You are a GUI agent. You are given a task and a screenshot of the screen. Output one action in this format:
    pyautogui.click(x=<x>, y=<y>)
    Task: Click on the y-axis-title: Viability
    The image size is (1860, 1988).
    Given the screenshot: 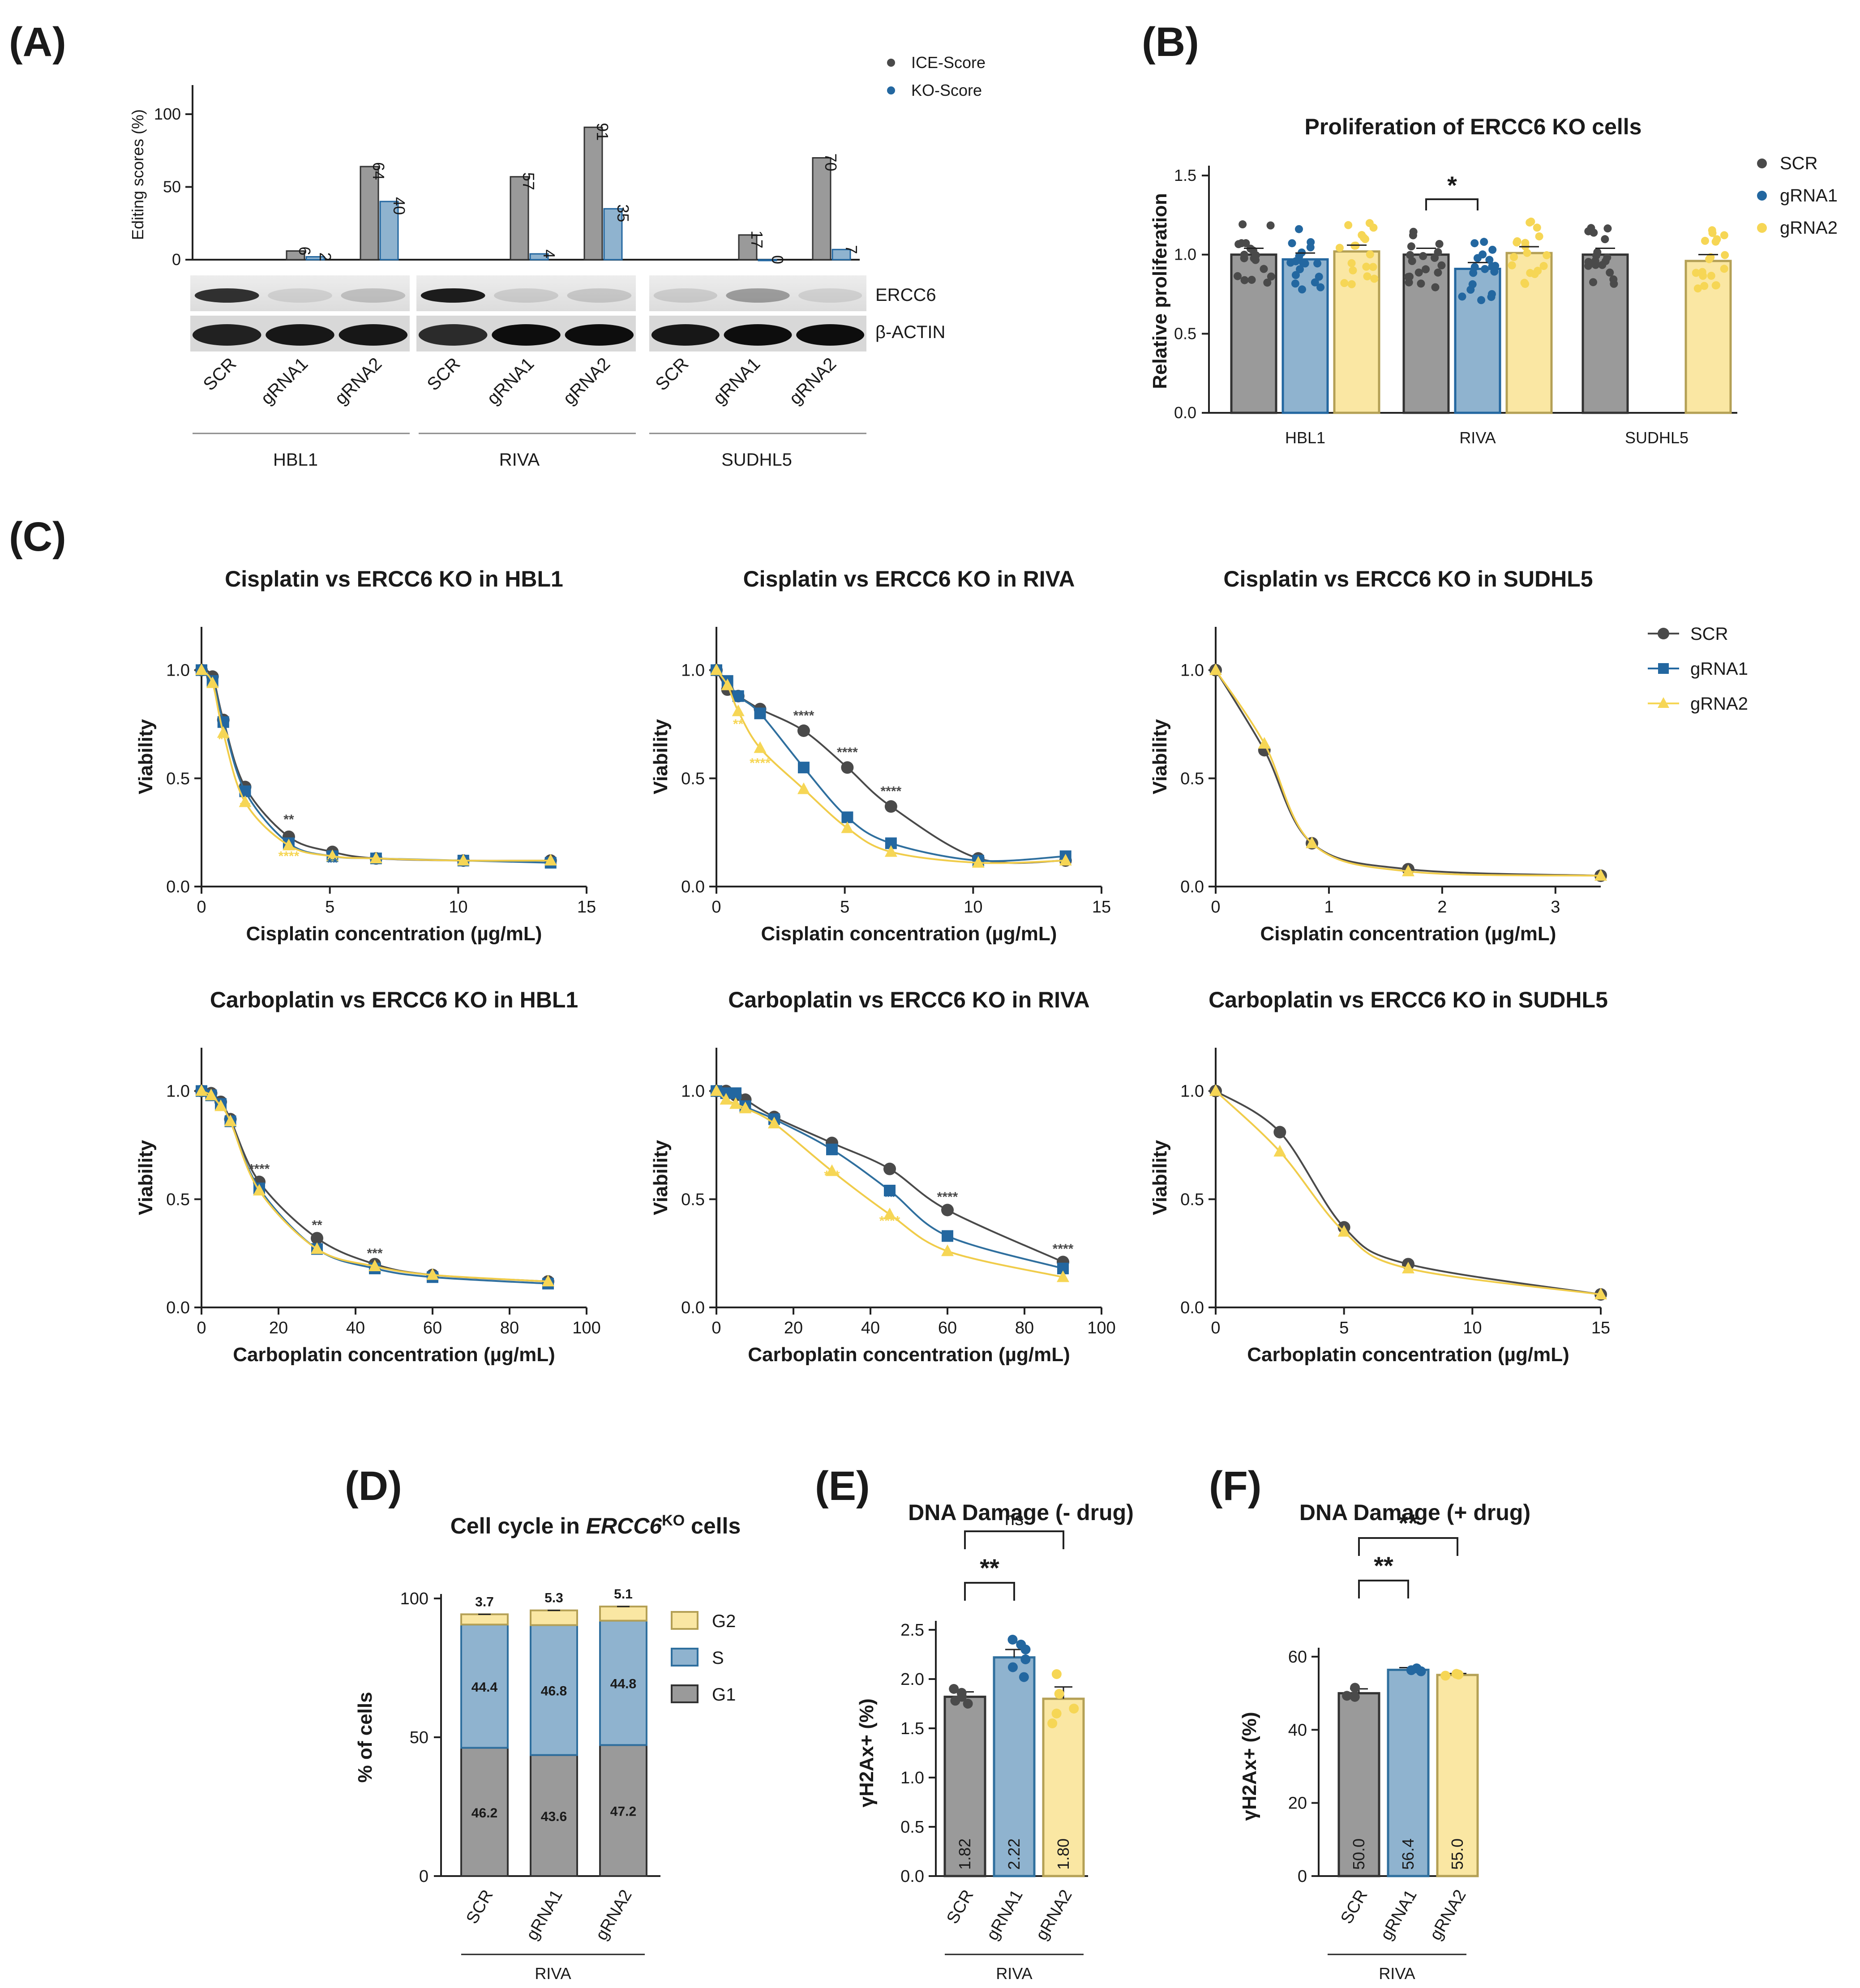 What is the action you would take?
    pyautogui.click(x=1160, y=756)
    